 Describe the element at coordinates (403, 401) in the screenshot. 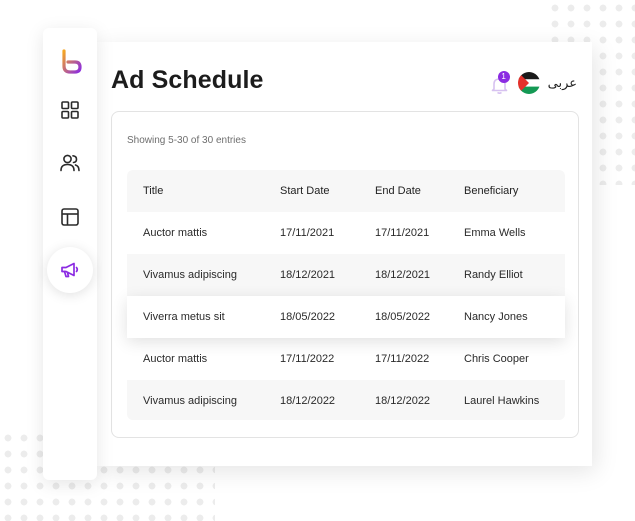

I see `cell-end-date: 18/12/2022` at that location.